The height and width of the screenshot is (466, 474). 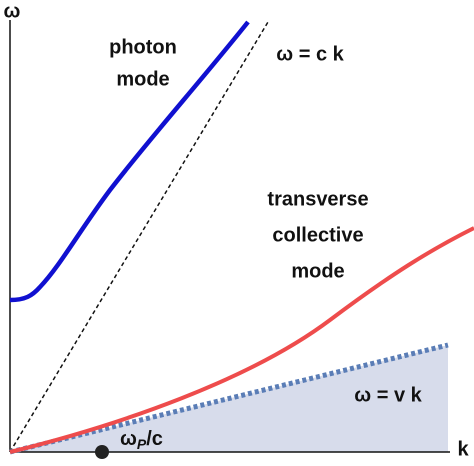 I want to click on plasma-label: ωP/c, so click(x=141, y=439).